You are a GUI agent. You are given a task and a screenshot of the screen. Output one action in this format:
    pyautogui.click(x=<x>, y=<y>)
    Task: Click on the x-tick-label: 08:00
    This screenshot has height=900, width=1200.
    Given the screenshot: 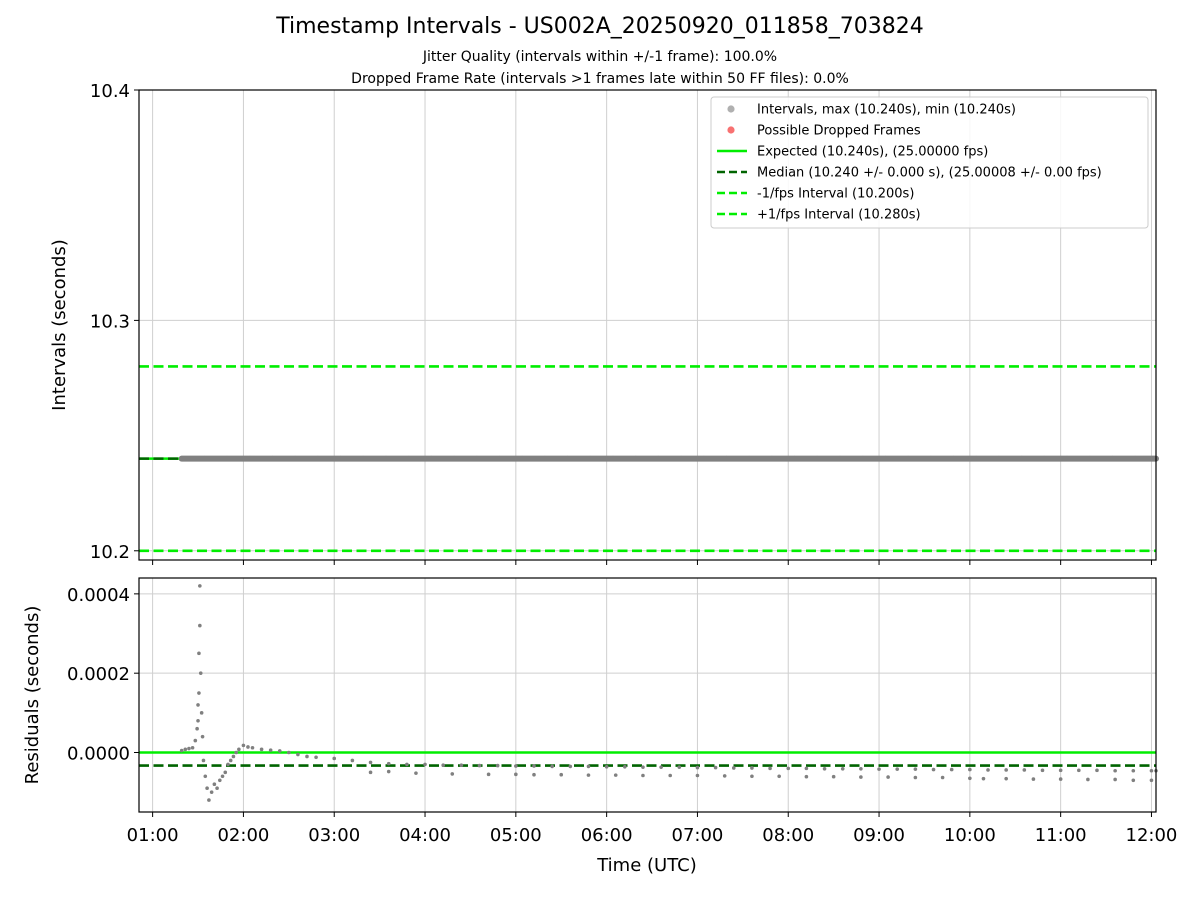 What is the action you would take?
    pyautogui.click(x=788, y=835)
    